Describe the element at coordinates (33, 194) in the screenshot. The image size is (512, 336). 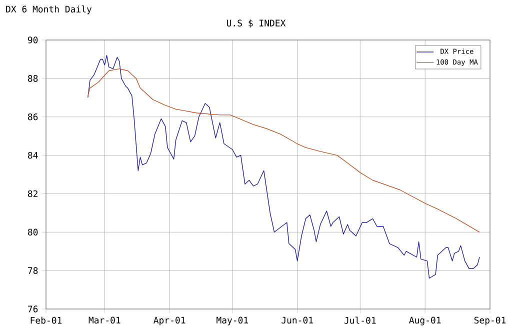
I see `y-tick-label: 82` at that location.